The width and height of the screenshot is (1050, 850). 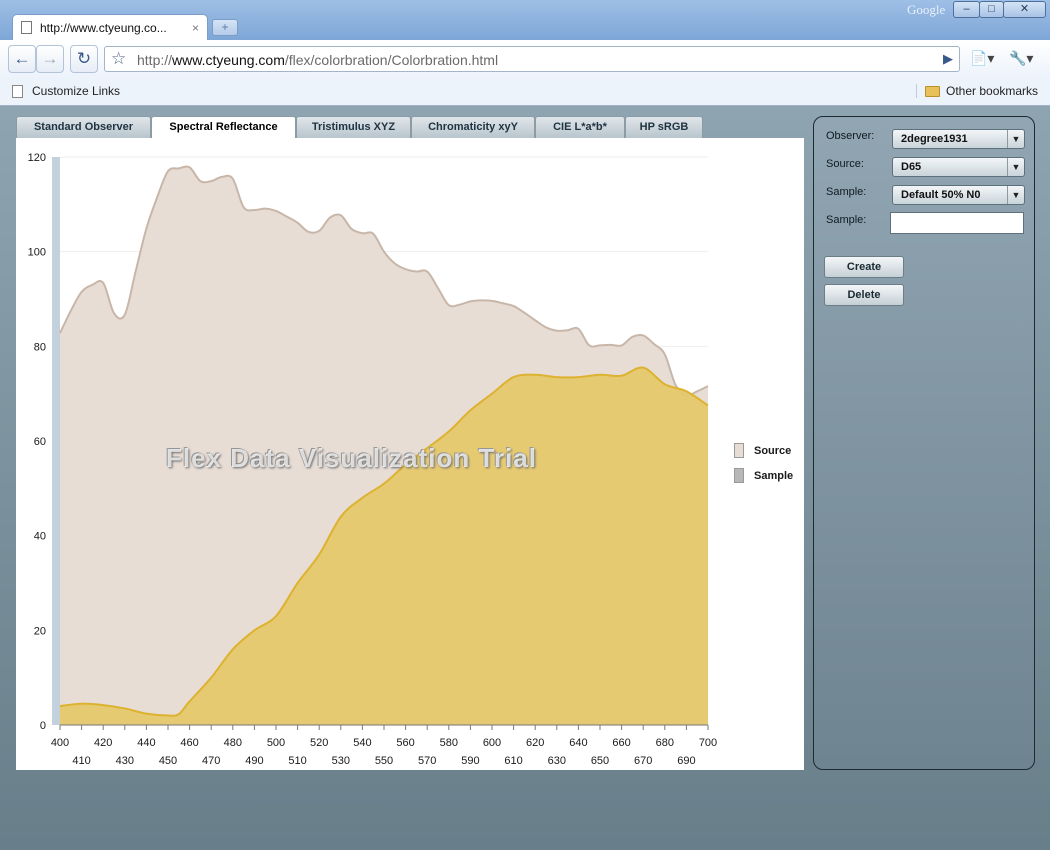 What do you see at coordinates (665, 743) in the screenshot?
I see `x-tick-label: 680` at bounding box center [665, 743].